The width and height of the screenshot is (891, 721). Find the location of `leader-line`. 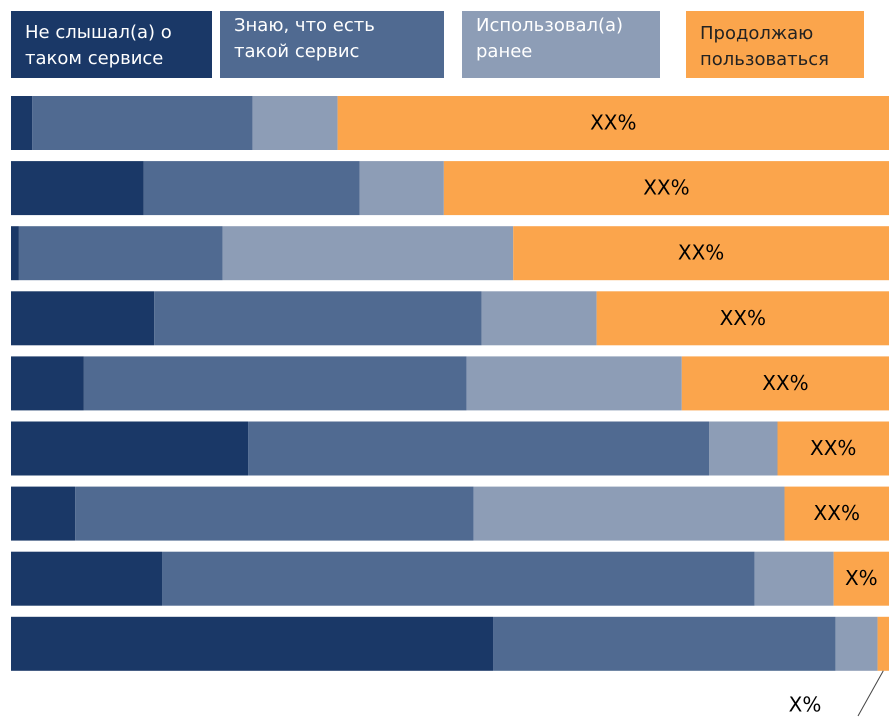

leader-line is located at coordinates (870, 693).